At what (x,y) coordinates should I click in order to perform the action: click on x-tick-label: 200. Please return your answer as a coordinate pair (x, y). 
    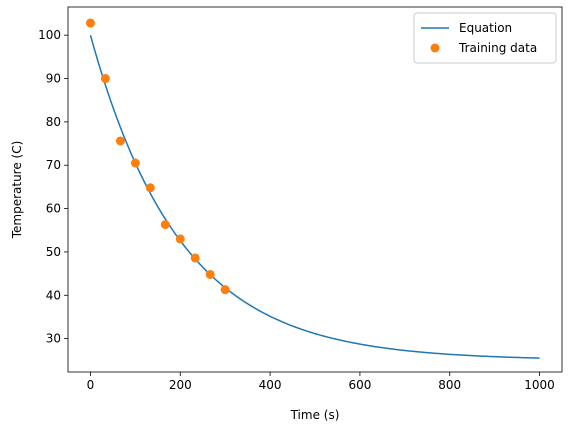
    Looking at the image, I should click on (180, 385).